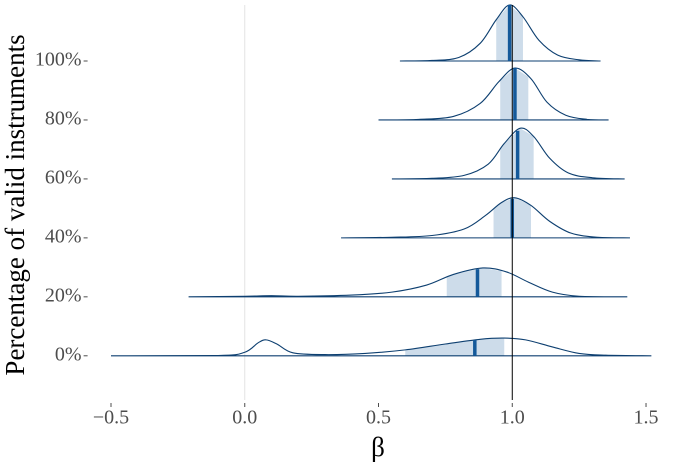 This screenshot has height=473, width=675. I want to click on x-tick-label: 0.0, so click(244, 418).